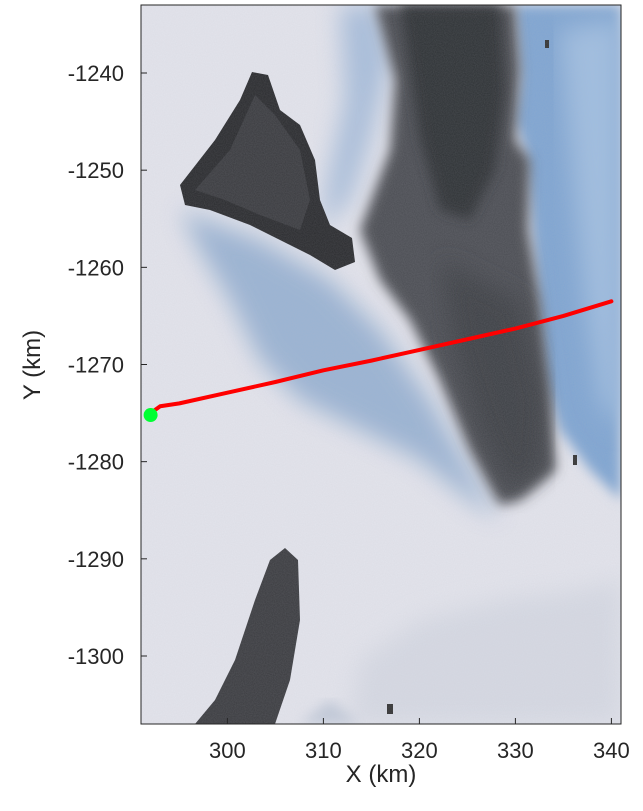  Describe the element at coordinates (32, 365) in the screenshot. I see `y-axis-label: Y (km)` at that location.